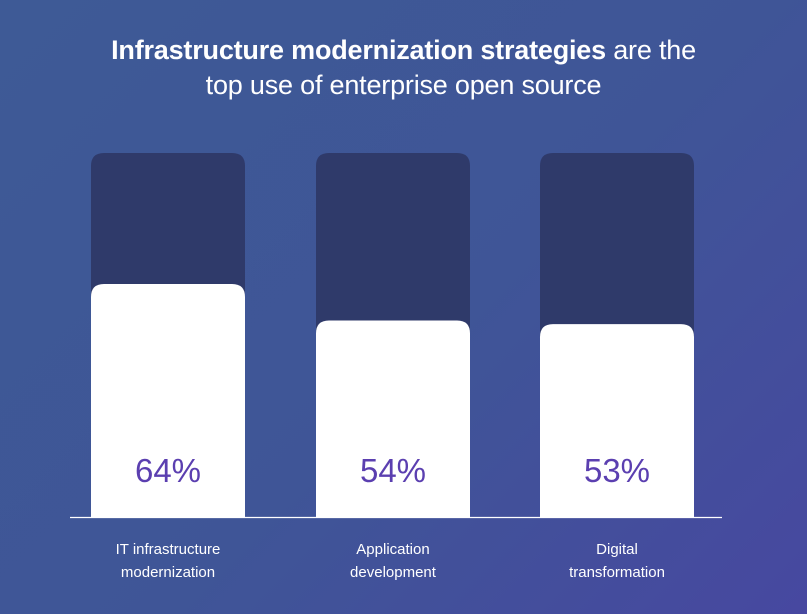  What do you see at coordinates (168, 470) in the screenshot?
I see `data-label-1: 64%` at bounding box center [168, 470].